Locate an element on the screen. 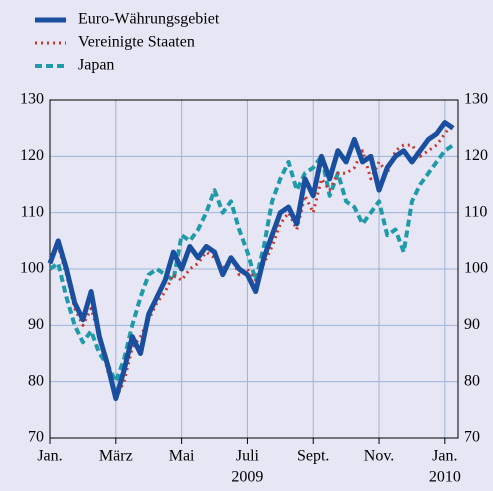 The height and width of the screenshot is (491, 493). x-year-label: 2009 is located at coordinates (247, 477).